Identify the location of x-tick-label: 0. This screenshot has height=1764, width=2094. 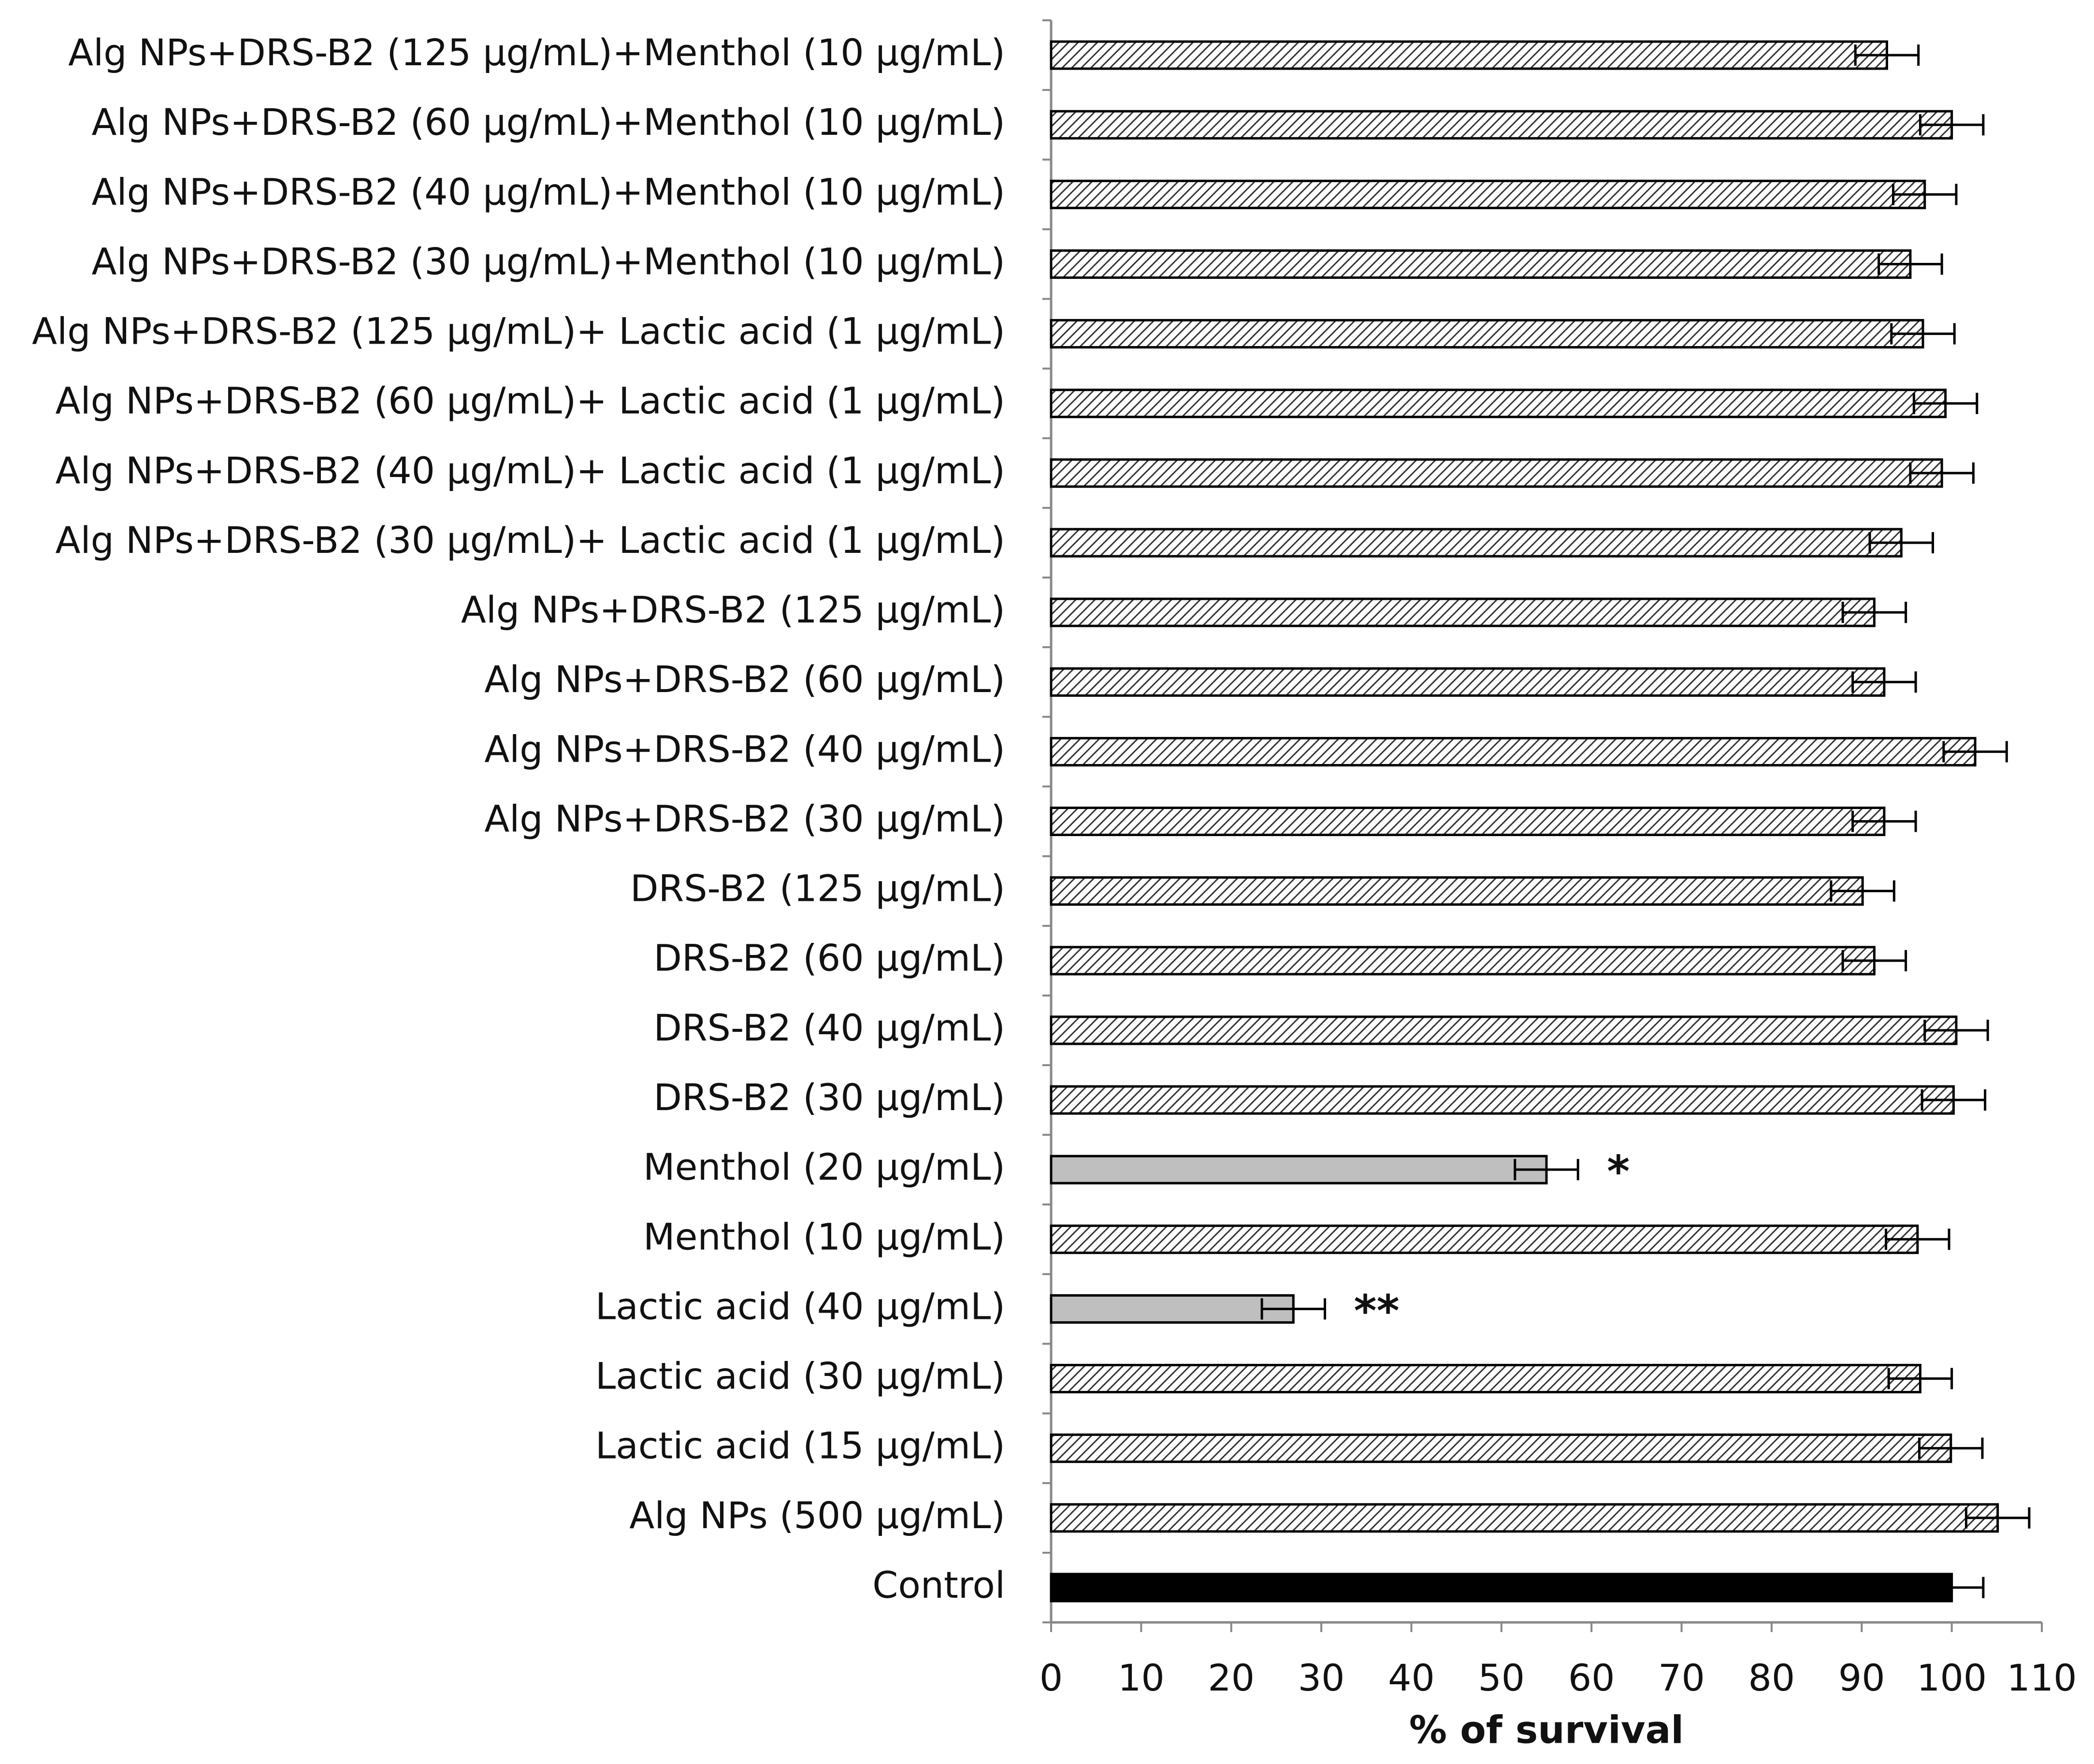
(1051, 1677).